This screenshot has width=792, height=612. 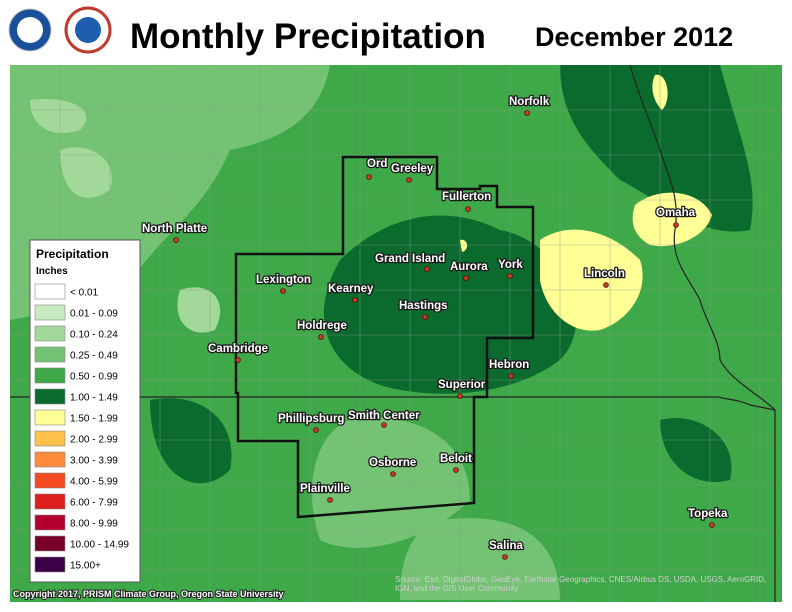 I want to click on city-label: Holdrege, so click(x=322, y=326).